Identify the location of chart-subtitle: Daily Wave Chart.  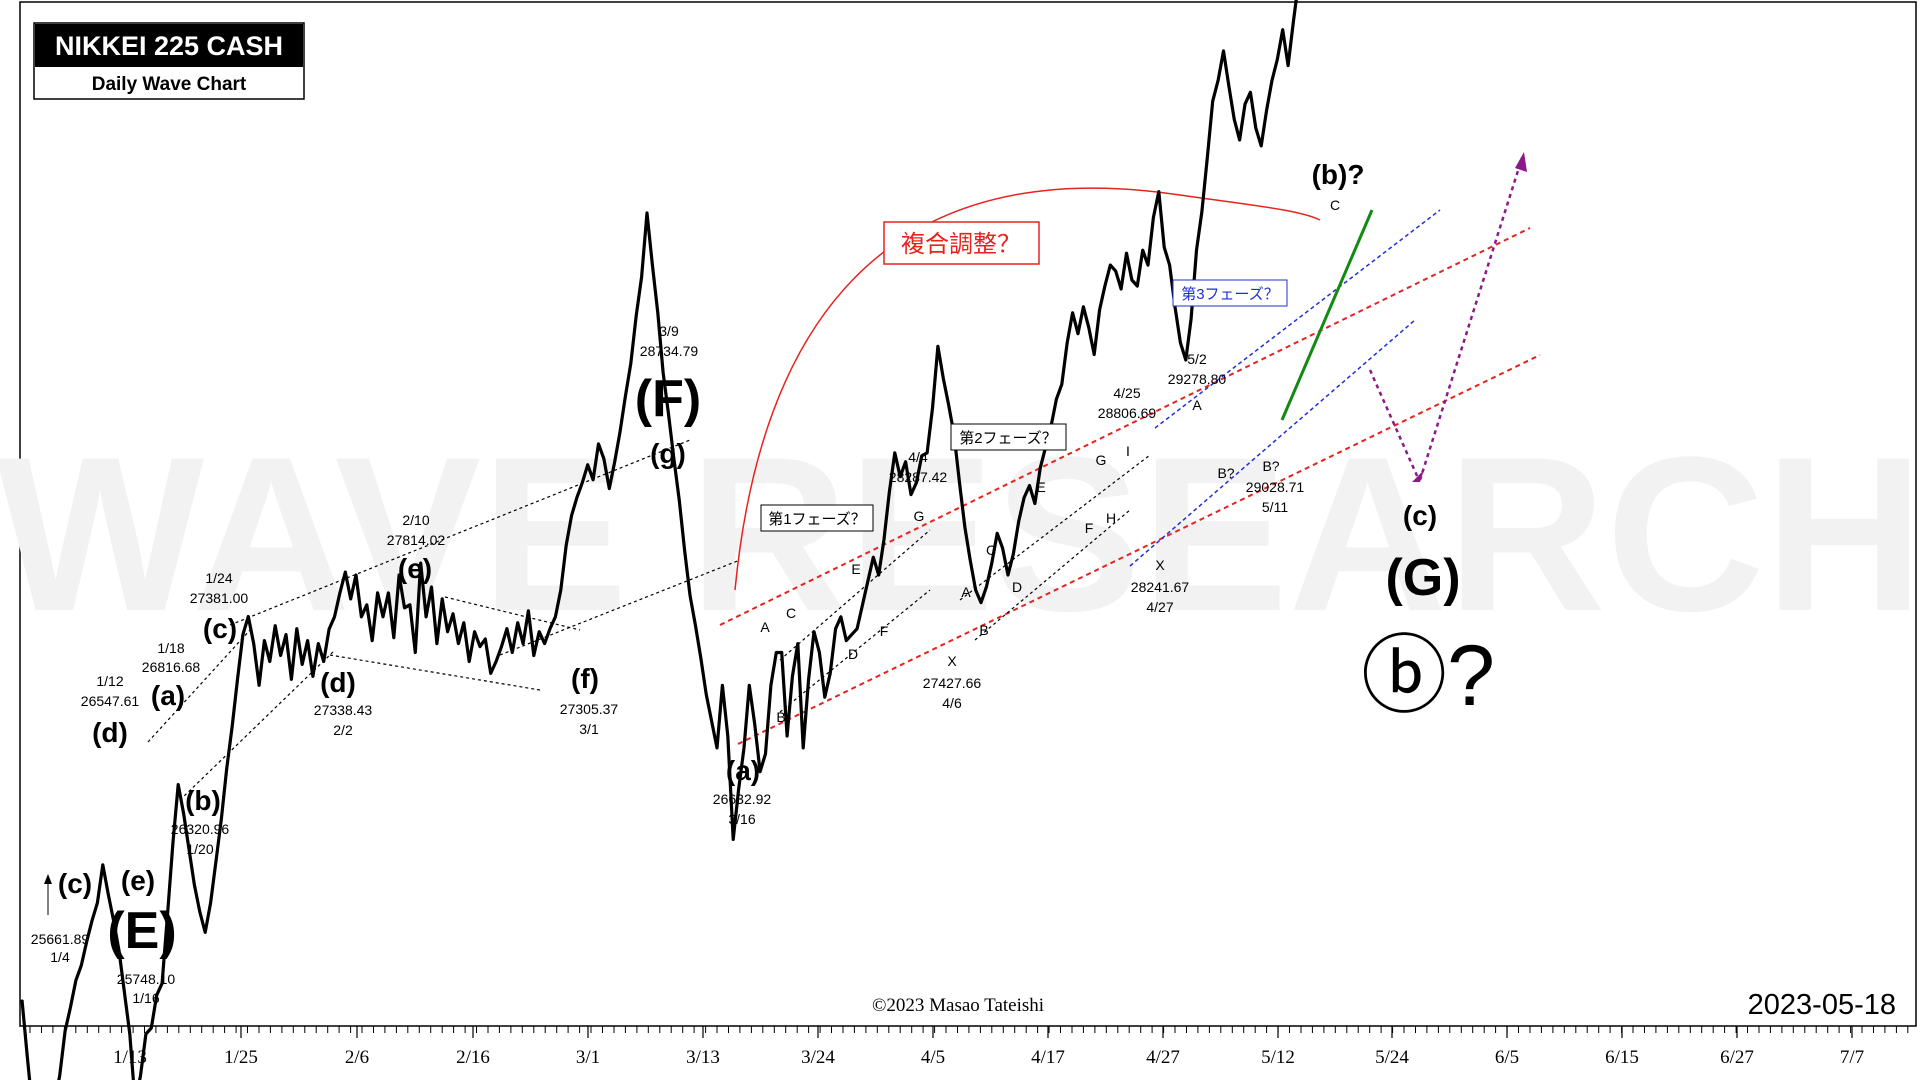
(169, 84).